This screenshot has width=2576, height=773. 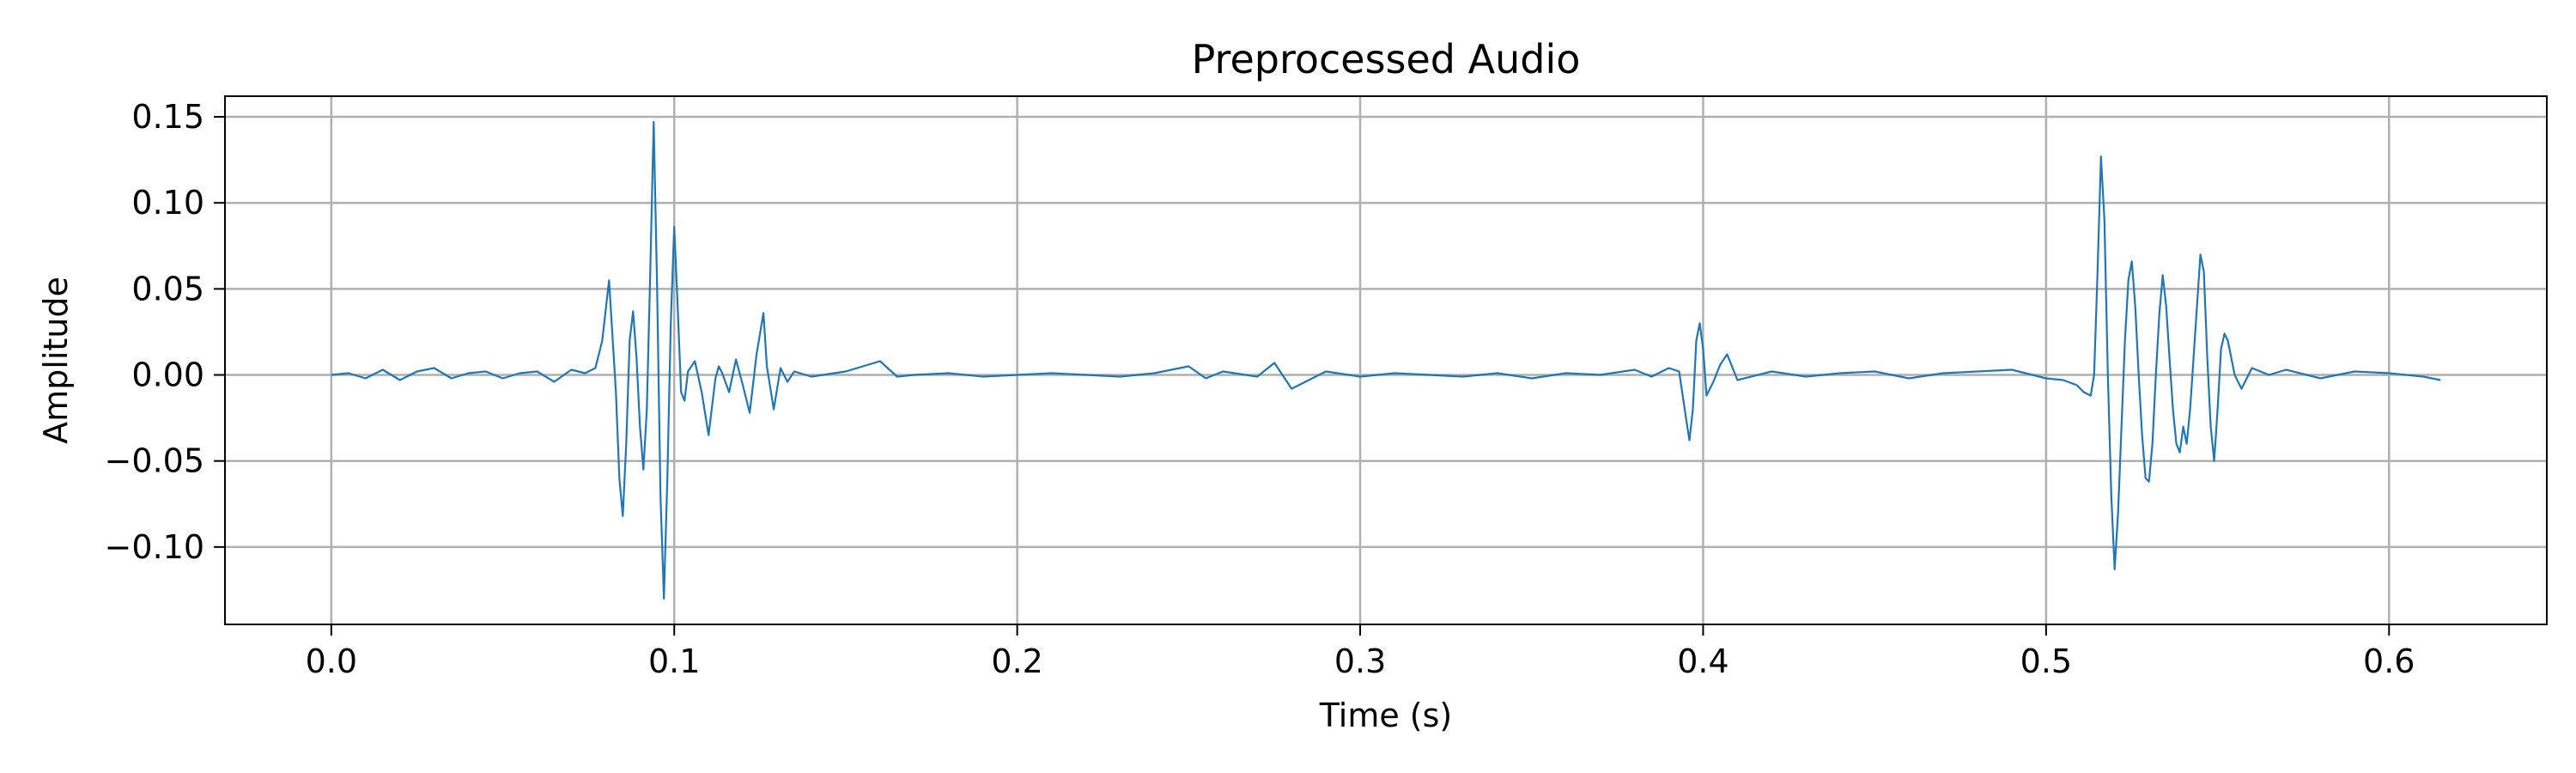 What do you see at coordinates (1386, 715) in the screenshot?
I see `x-axis-label: Time (s)` at bounding box center [1386, 715].